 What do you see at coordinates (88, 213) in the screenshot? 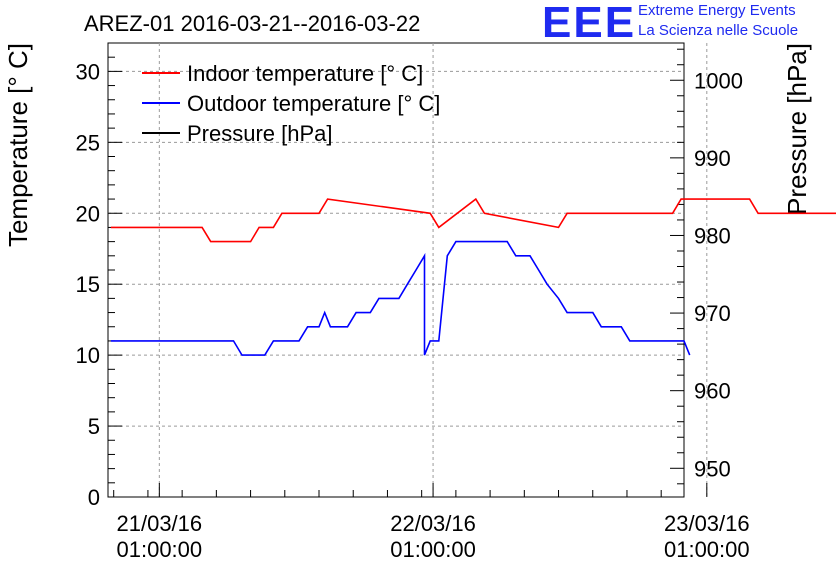
I see `y-tick-label: 20` at bounding box center [88, 213].